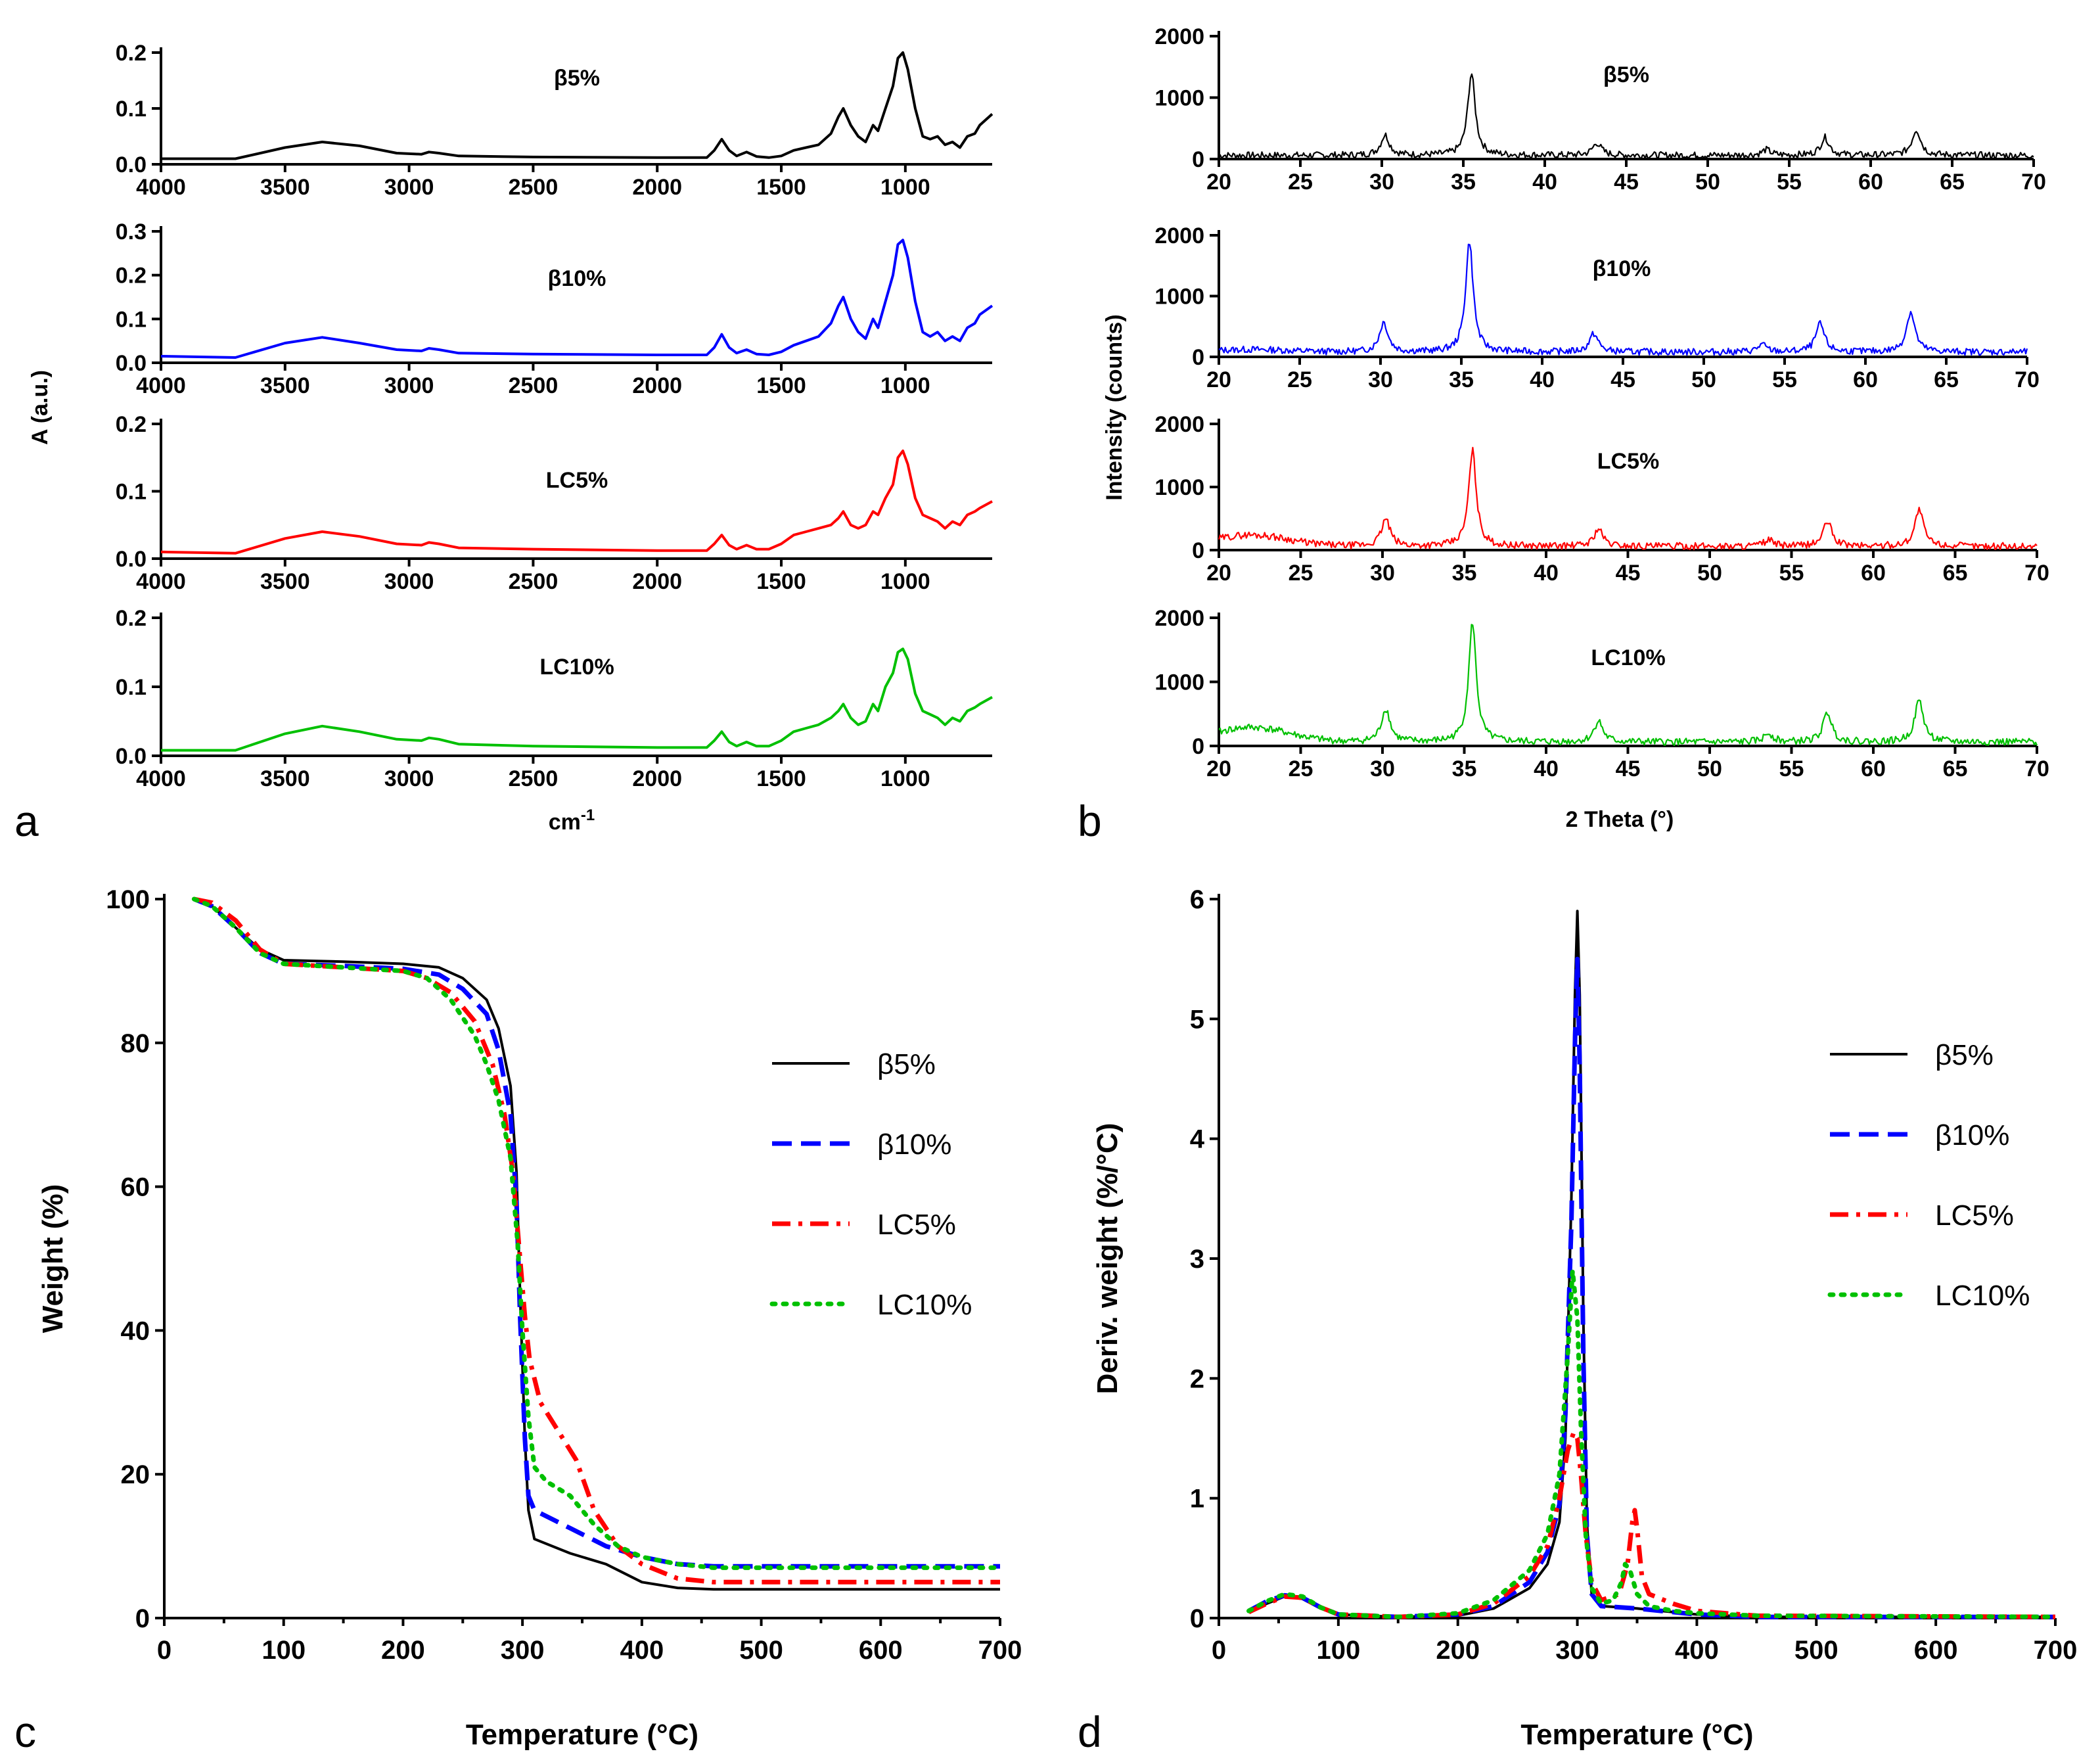 The width and height of the screenshot is (2100, 1762). I want to click on dtg-y-tick-label: 2, so click(1197, 1378).